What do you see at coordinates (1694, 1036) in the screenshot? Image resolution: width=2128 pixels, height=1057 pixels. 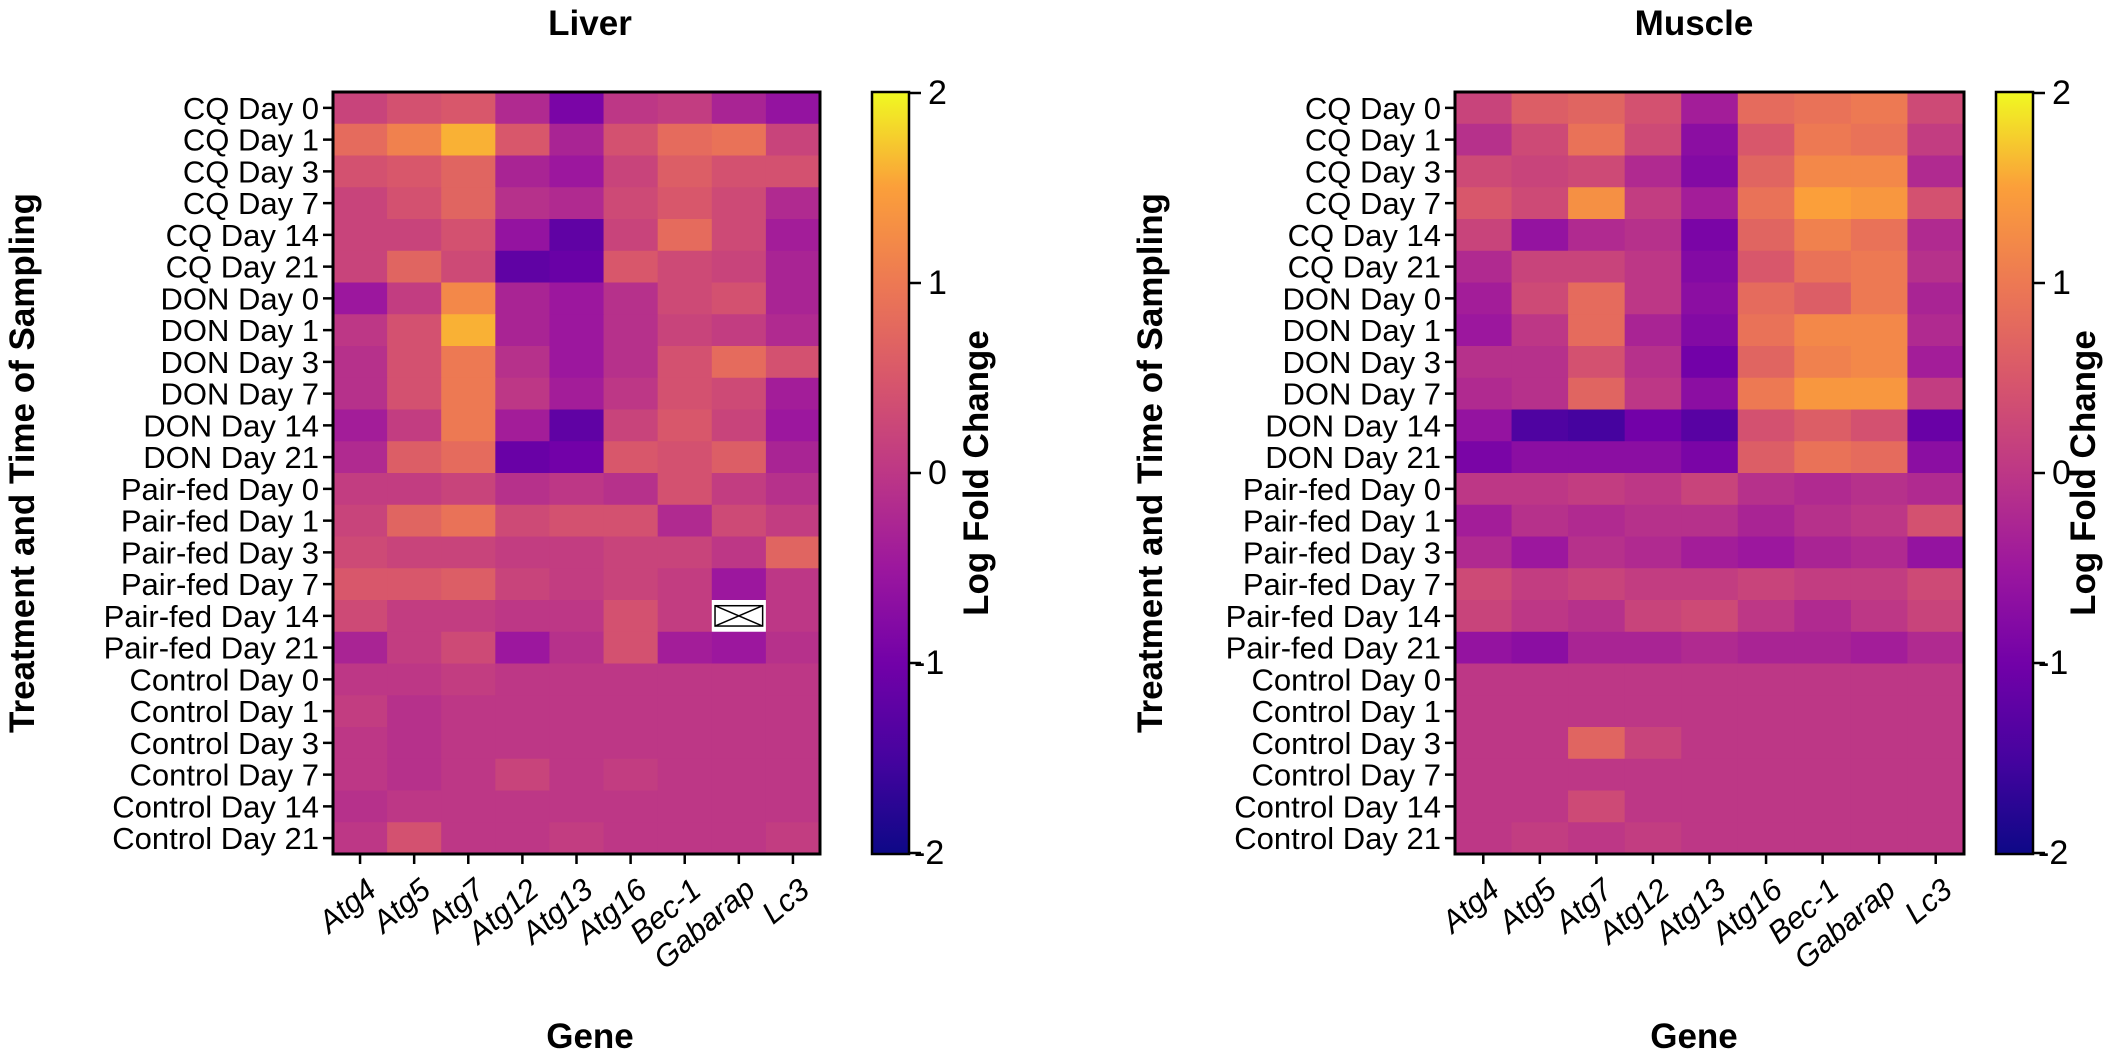 I see `x-axis-title: Gene` at bounding box center [1694, 1036].